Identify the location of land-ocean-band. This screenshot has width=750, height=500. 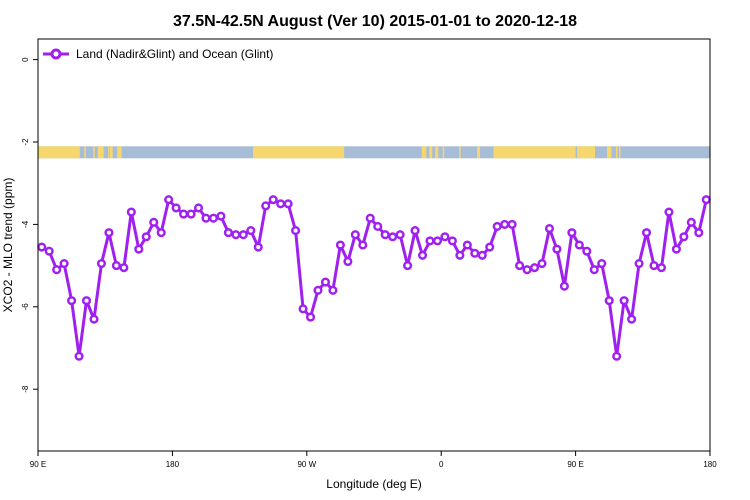
(374, 152).